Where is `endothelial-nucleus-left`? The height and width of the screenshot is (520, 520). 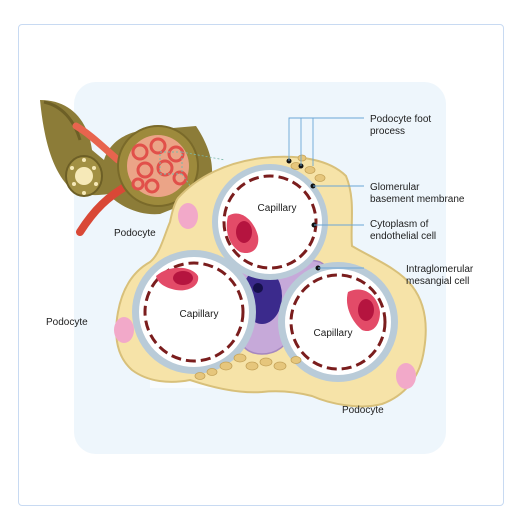 endothelial-nucleus-left is located at coordinates (183, 278).